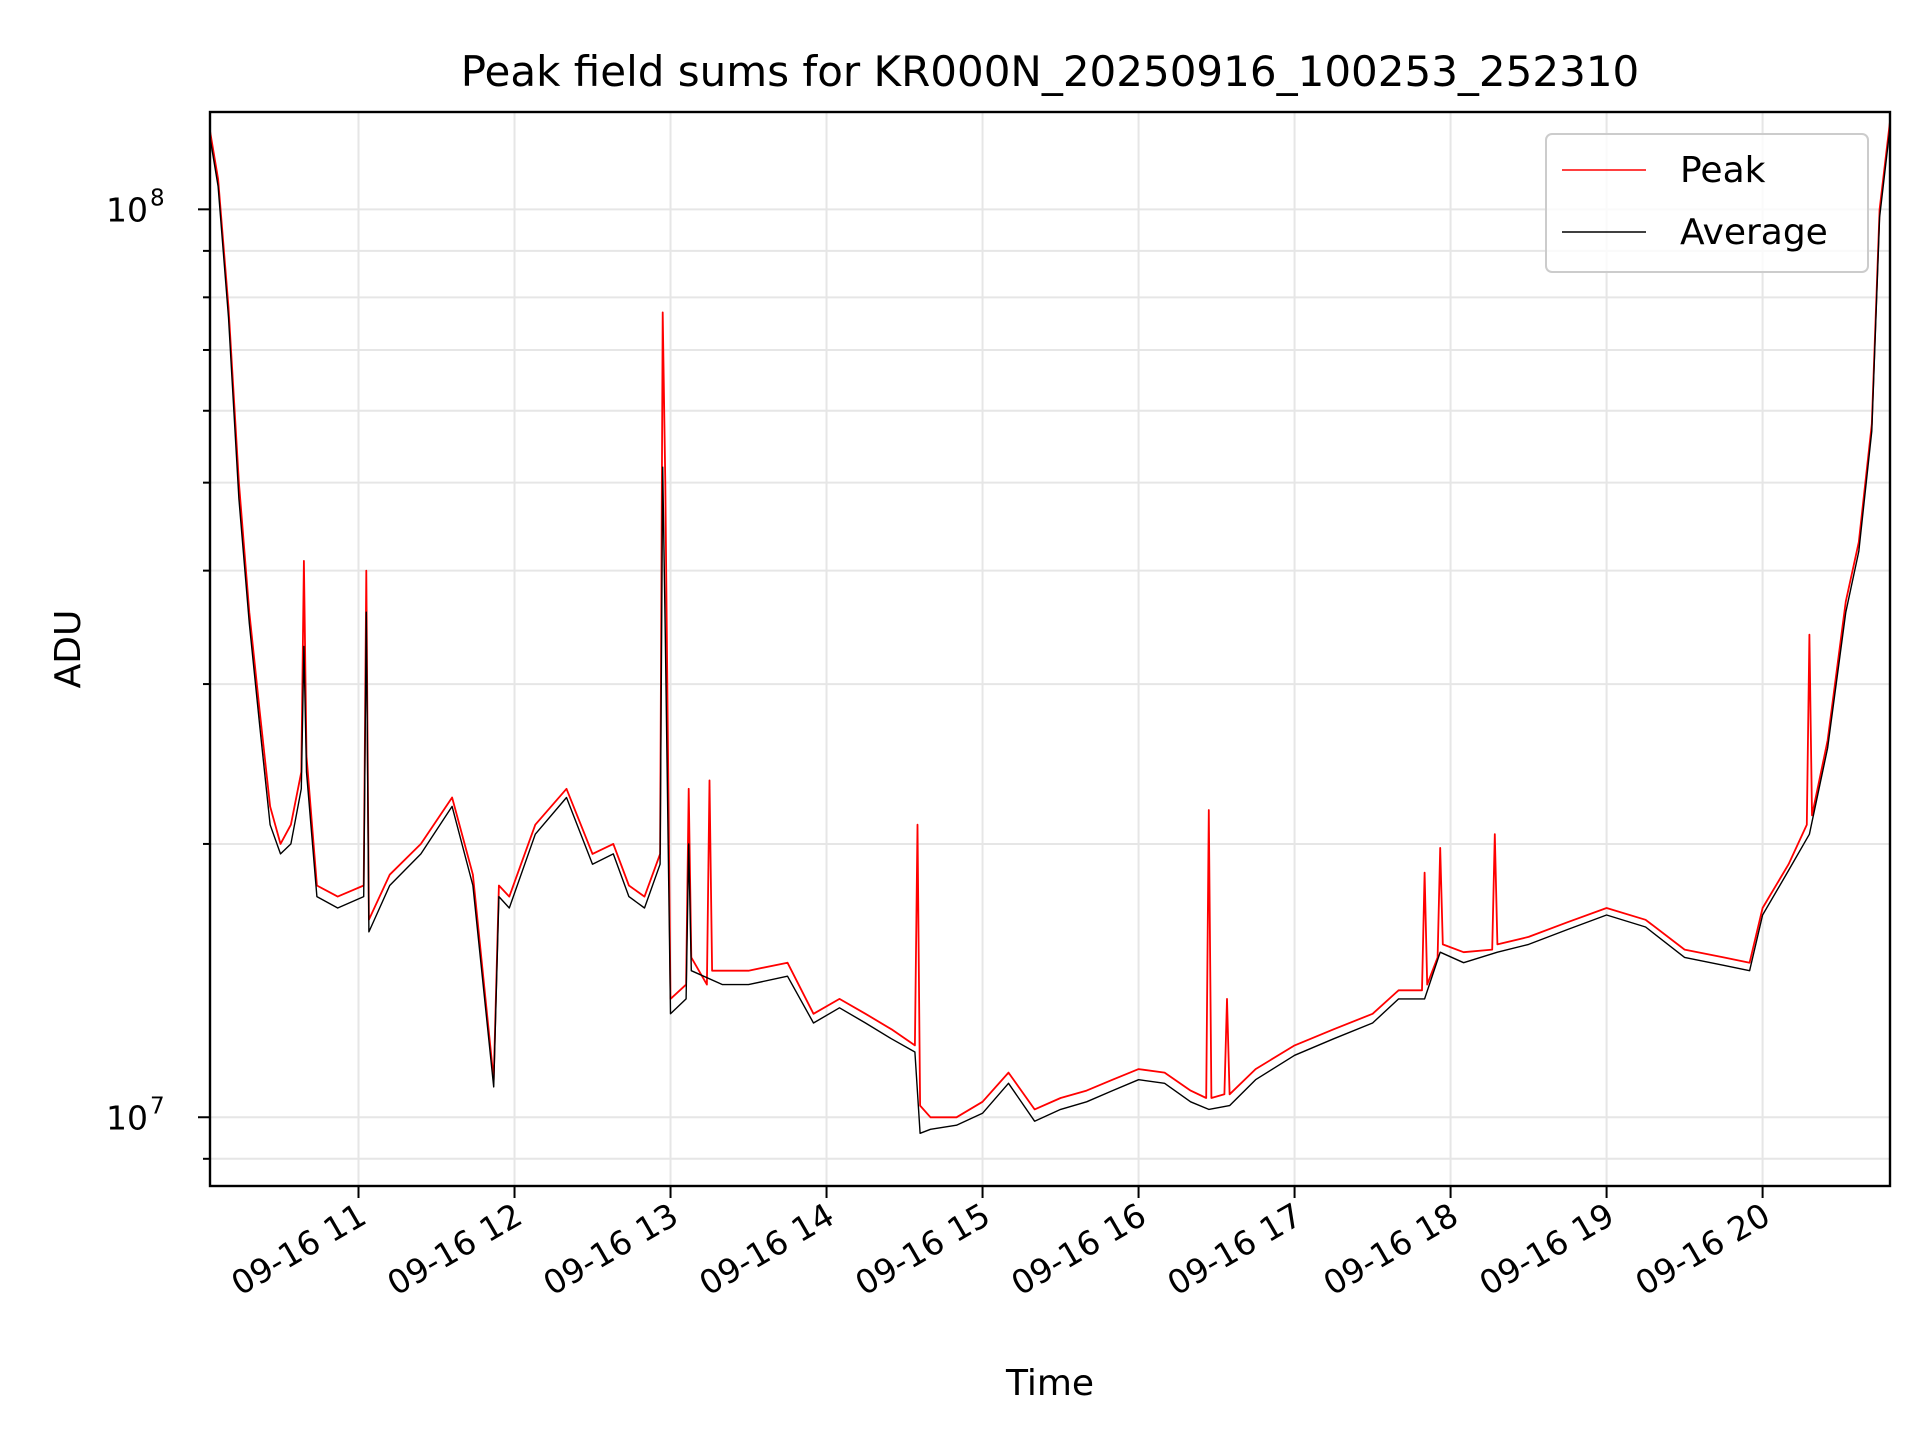 Image resolution: width=1920 pixels, height=1440 pixels. I want to click on x-tick-label: 09-16 19, so click(1547, 1249).